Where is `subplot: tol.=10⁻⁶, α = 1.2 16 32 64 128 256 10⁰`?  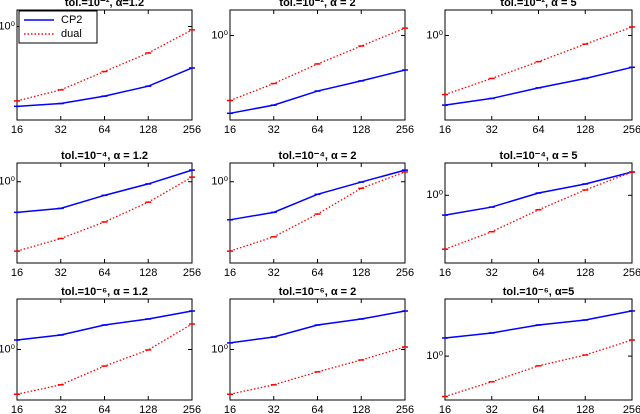
subplot: tol.=10⁻⁶, α = 1.2 16 32 64 128 256 10⁰ is located at coordinates (100, 350).